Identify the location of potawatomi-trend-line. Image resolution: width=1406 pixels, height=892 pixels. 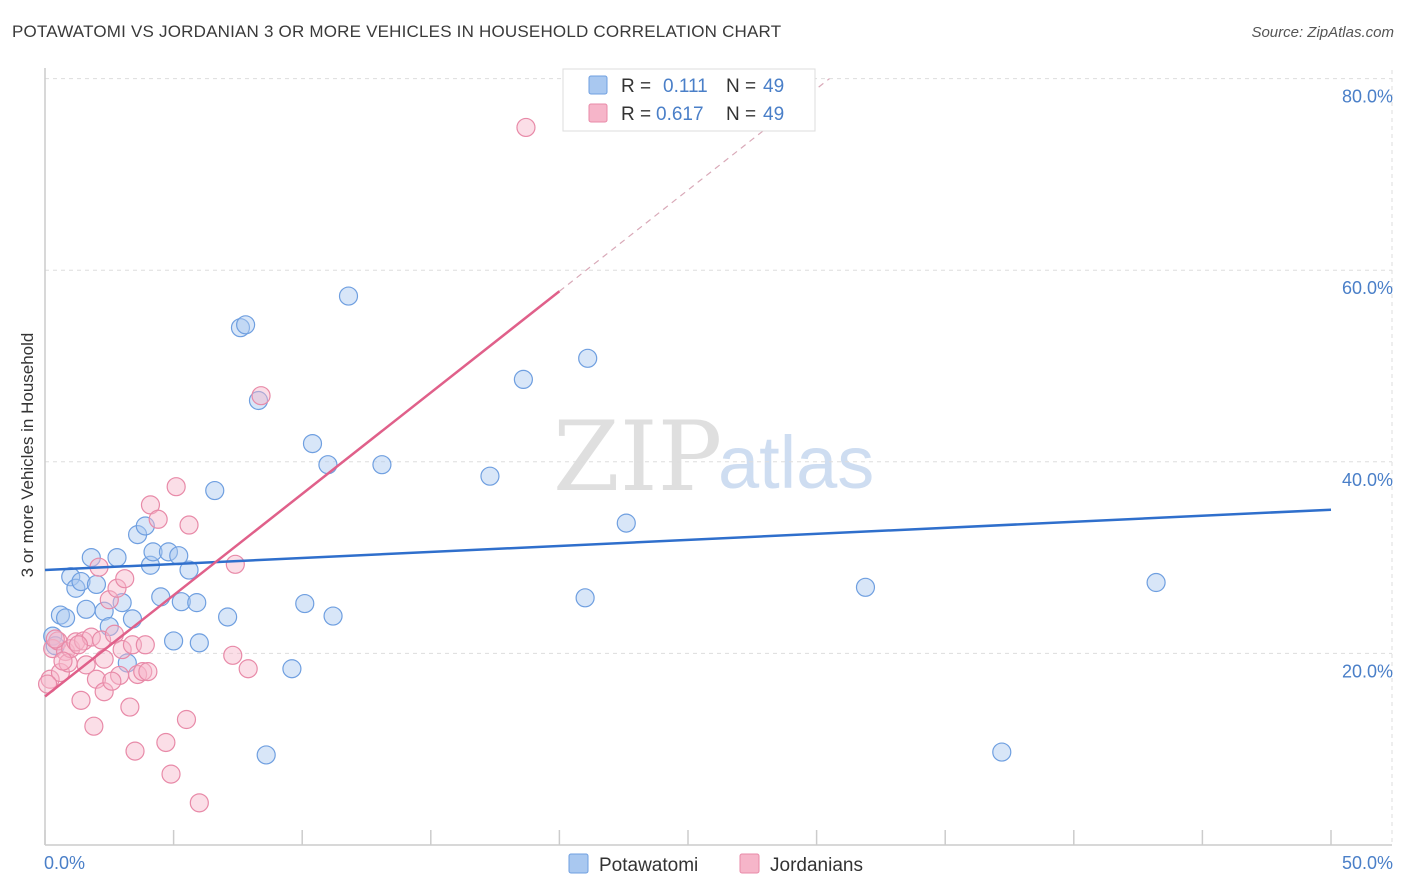
(688, 540).